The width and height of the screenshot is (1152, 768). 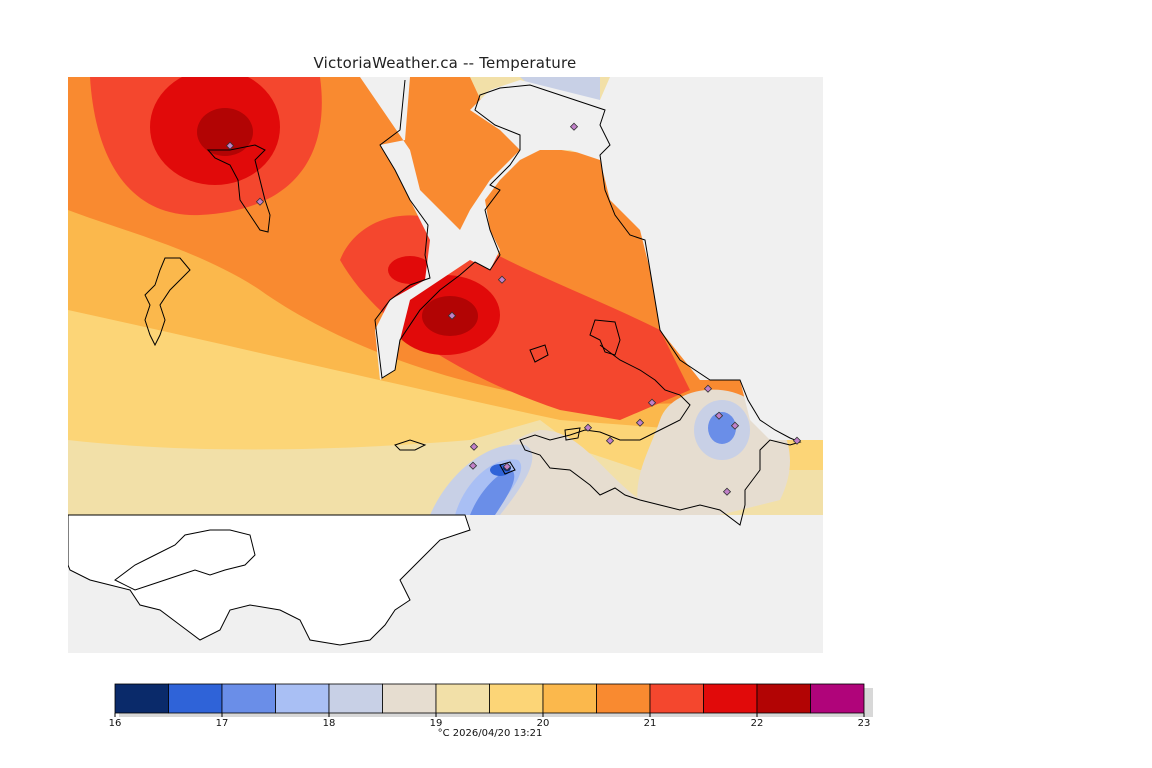 I want to click on legend-ticks: 16 17 18 19 20 21 22 23, so click(x=490, y=721).